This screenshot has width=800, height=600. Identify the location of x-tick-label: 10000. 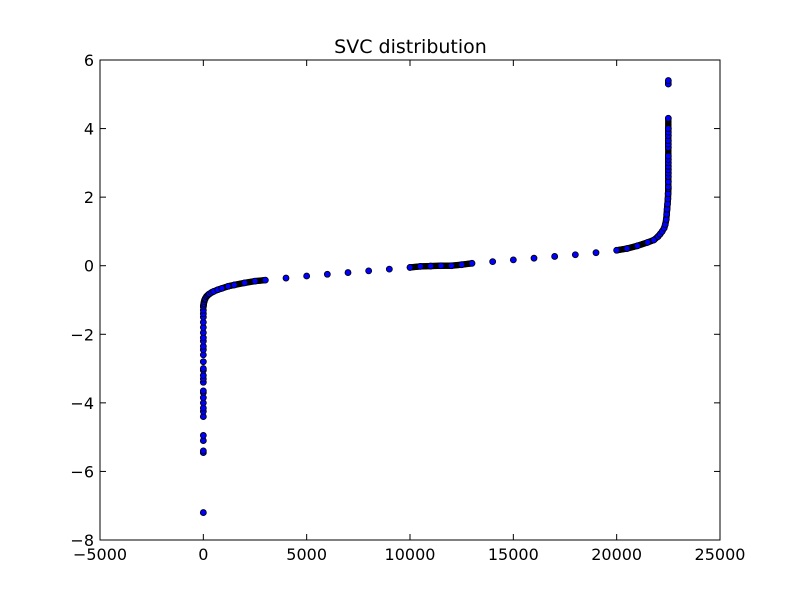
(410, 554).